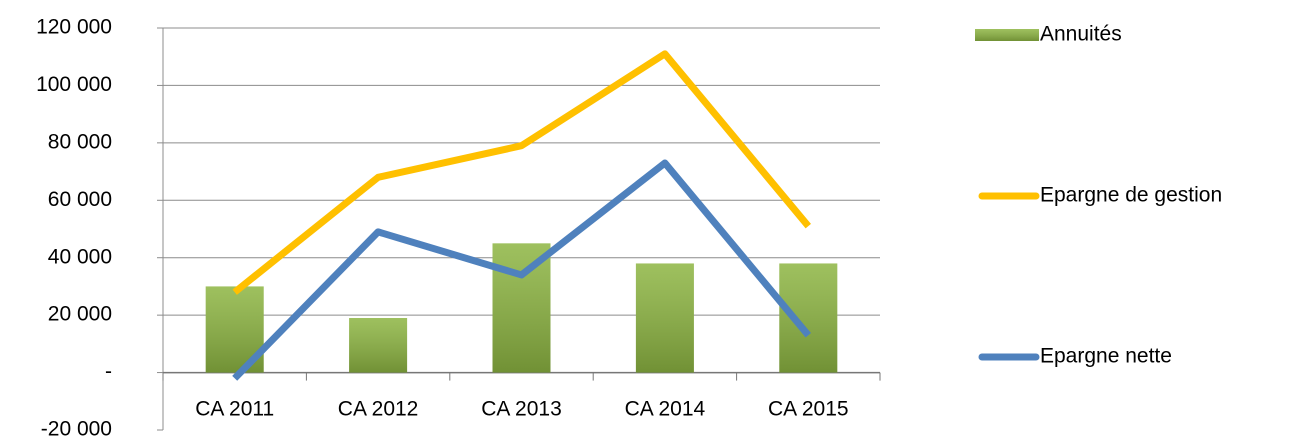 The height and width of the screenshot is (438, 1291). What do you see at coordinates (80, 141) in the screenshot?
I see `y-tick-label: 80 000` at bounding box center [80, 141].